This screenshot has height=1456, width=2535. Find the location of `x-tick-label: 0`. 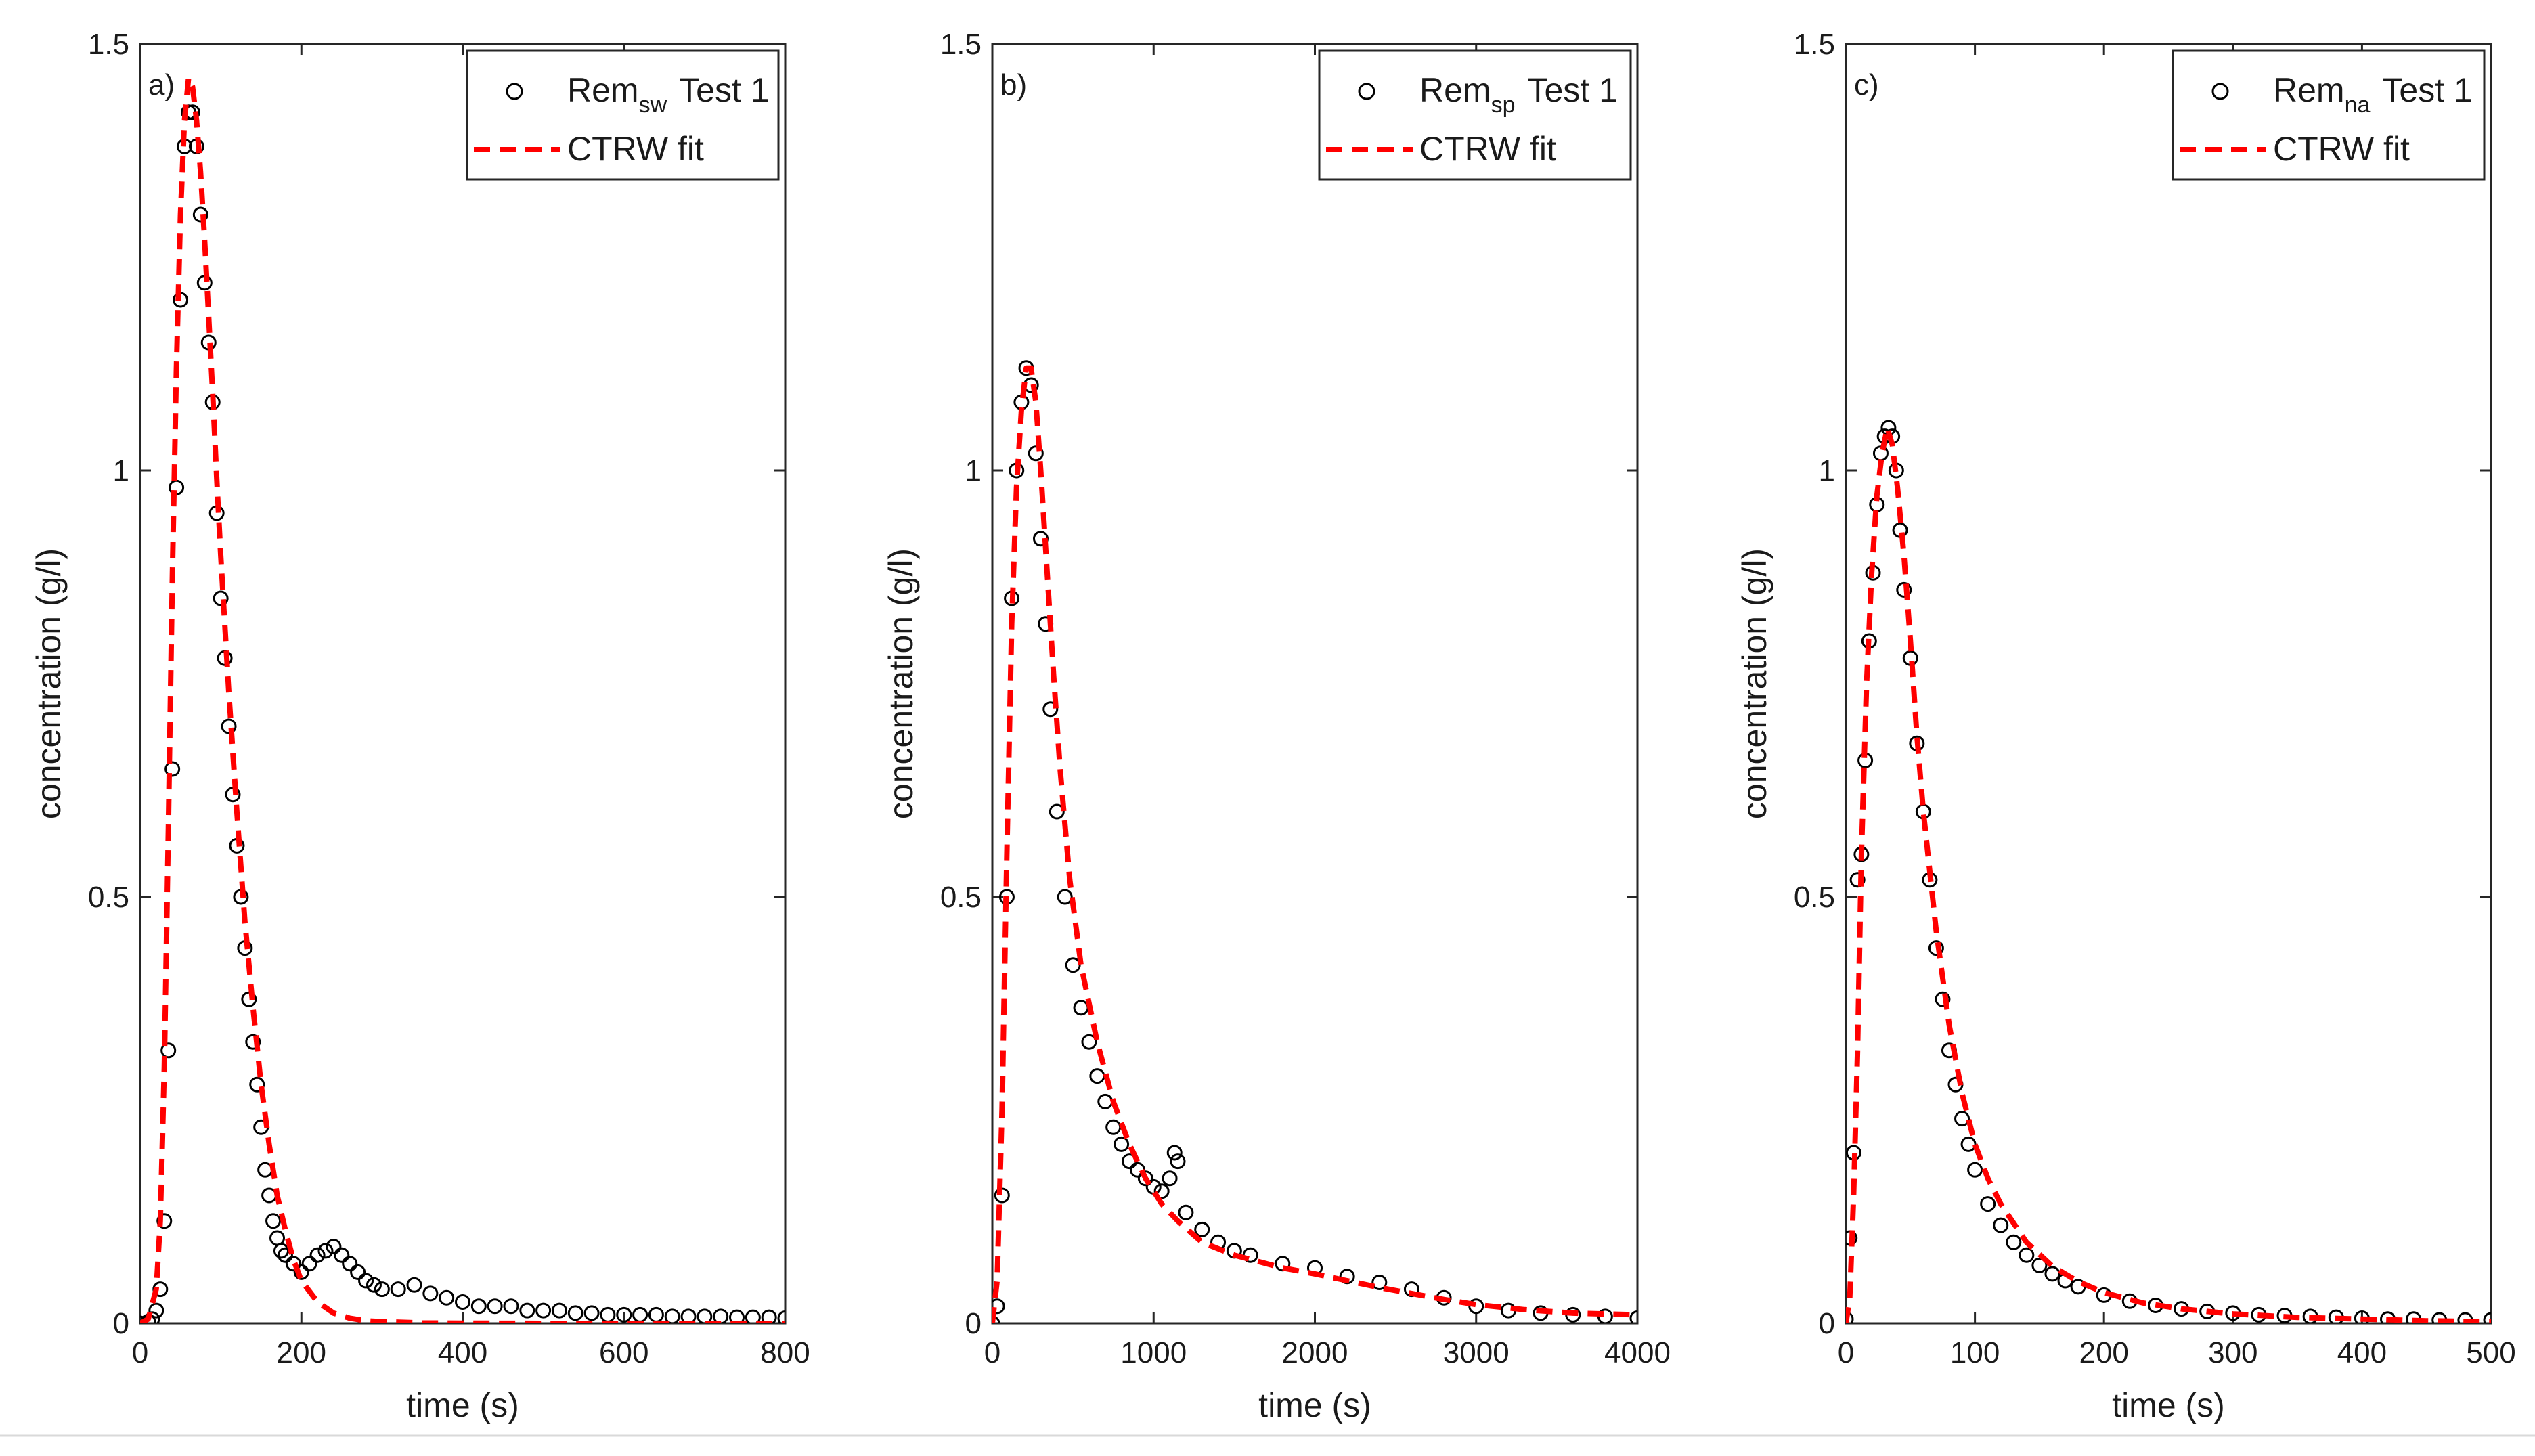

x-tick-label: 0 is located at coordinates (140, 1352).